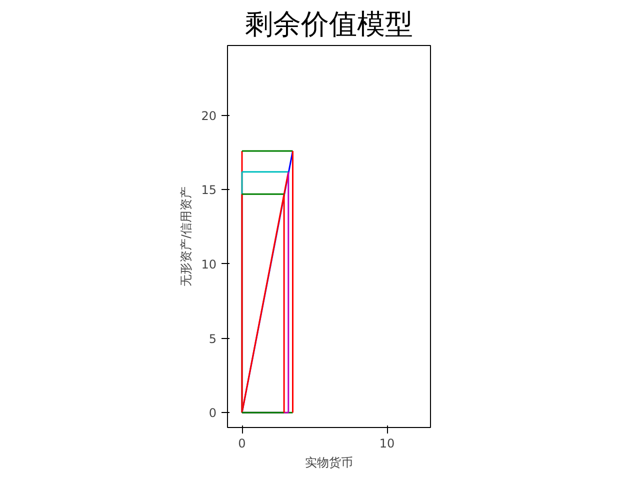 This screenshot has width=640, height=480. I want to click on y-tick-label: 20, so click(209, 115).